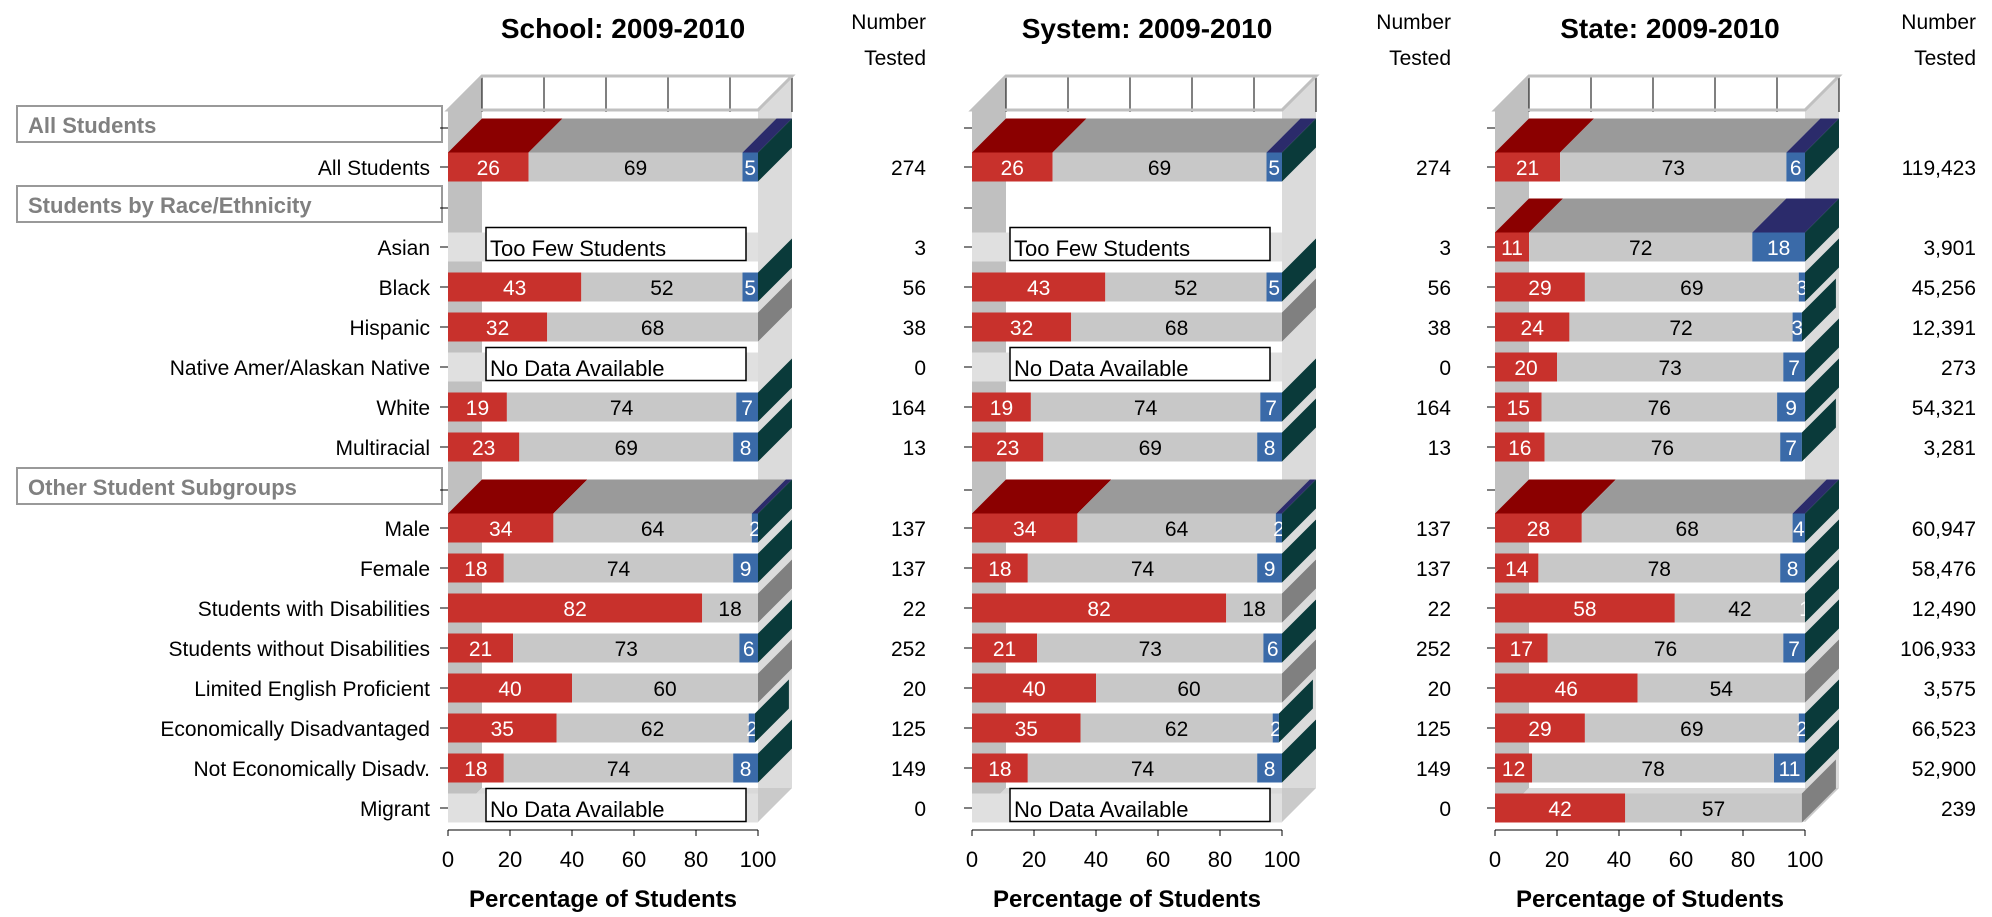 This screenshot has width=1992, height=917. Describe the element at coordinates (1439, 328) in the screenshot. I see `number-tested-value: 38` at that location.